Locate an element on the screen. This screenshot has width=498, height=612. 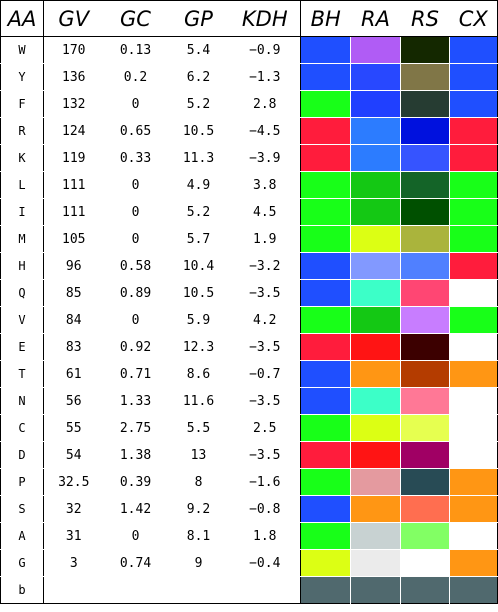
cell-gv: 119 is located at coordinates (73, 158).